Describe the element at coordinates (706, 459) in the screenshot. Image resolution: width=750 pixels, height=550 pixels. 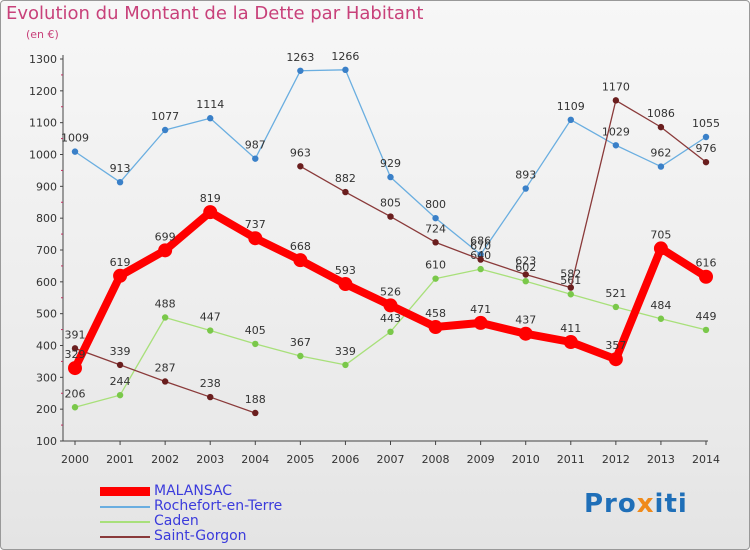
I see `x-tick-label: 2014` at that location.